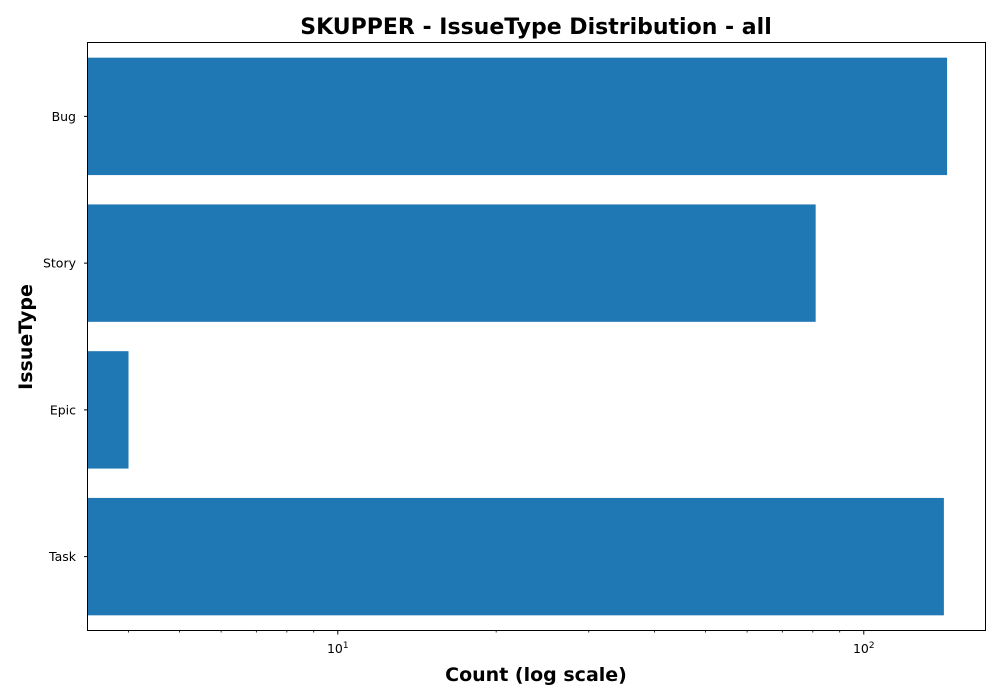 Image resolution: width=1000 pixels, height=700 pixels. Describe the element at coordinates (518, 116) in the screenshot. I see `bar-bug` at that location.